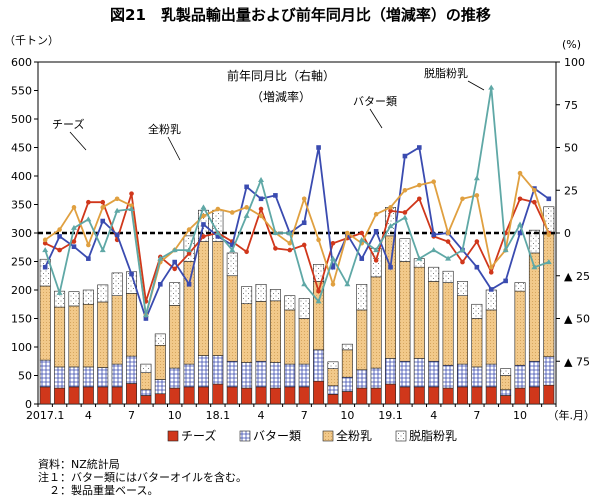  What do you see at coordinates (21, 262) in the screenshot?
I see `left-tick-label: 250` at bounding box center [21, 262].